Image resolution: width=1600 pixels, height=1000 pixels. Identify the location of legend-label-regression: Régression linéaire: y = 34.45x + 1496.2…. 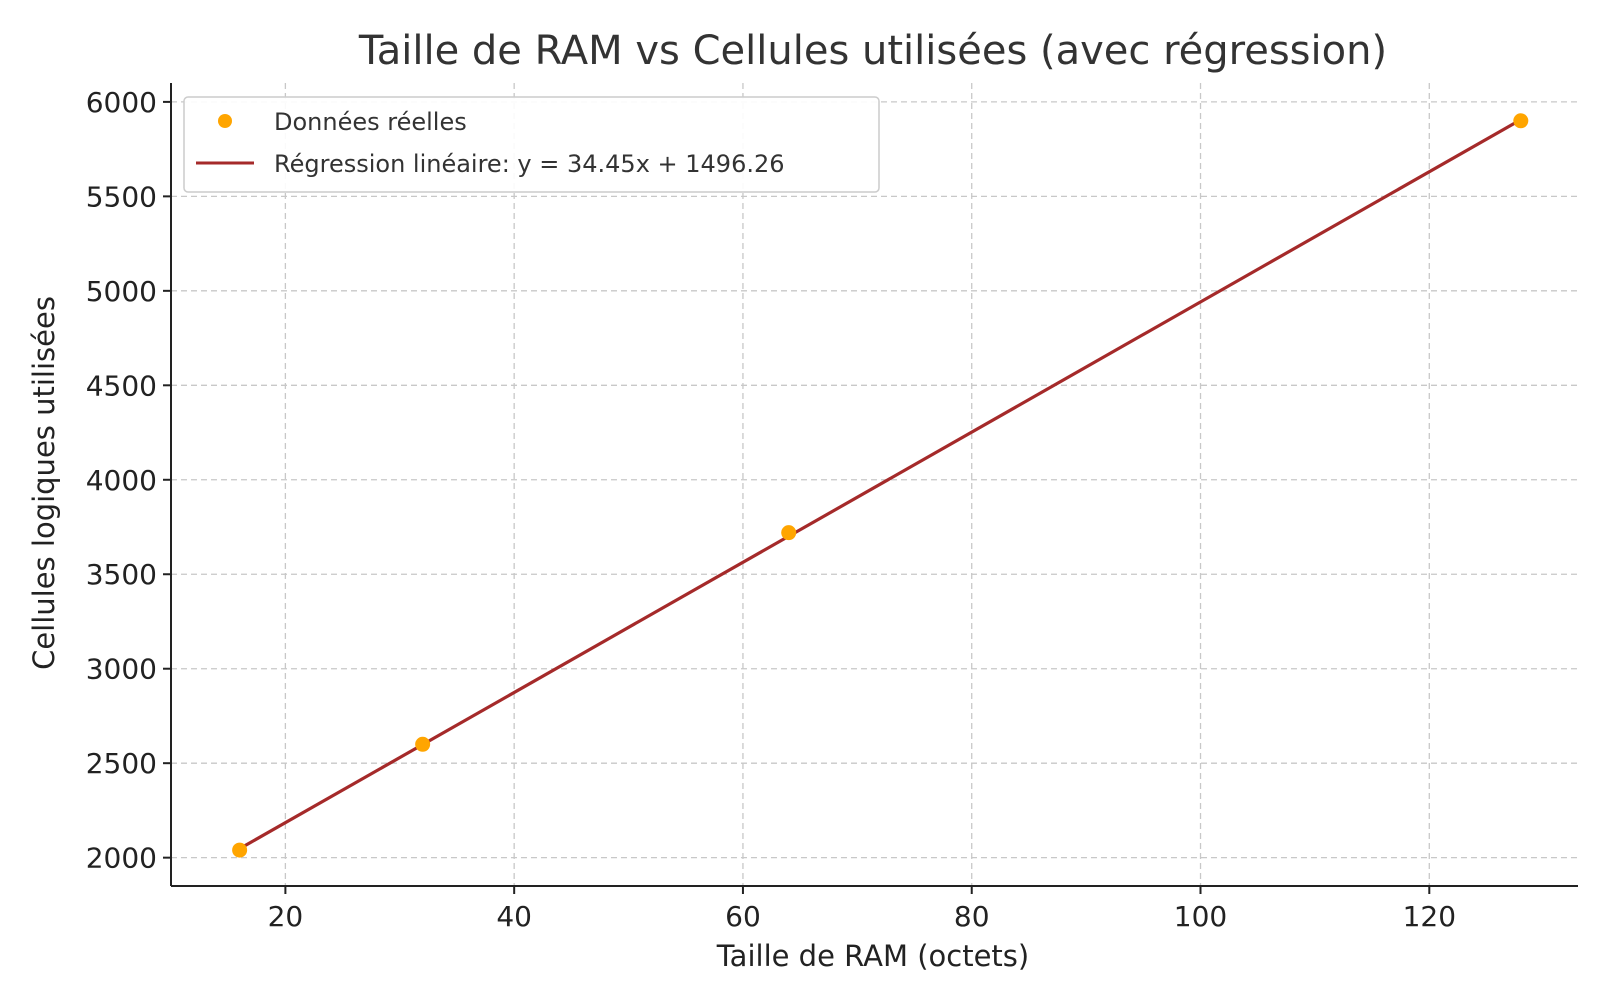
(529, 164).